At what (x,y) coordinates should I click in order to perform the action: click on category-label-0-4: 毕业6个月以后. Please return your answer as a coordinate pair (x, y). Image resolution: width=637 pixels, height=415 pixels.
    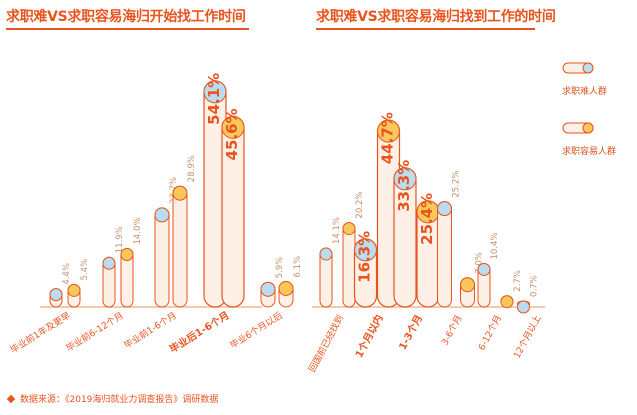
    Looking at the image, I should click on (256, 330).